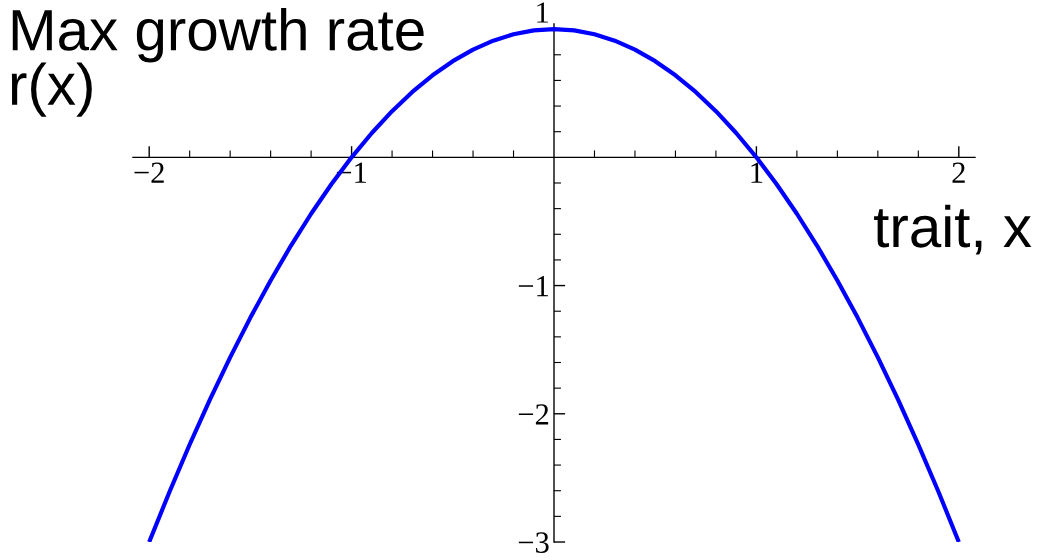 This screenshot has width=1040, height=560. What do you see at coordinates (533, 286) in the screenshot?
I see `y-tick-label: −1` at bounding box center [533, 286].